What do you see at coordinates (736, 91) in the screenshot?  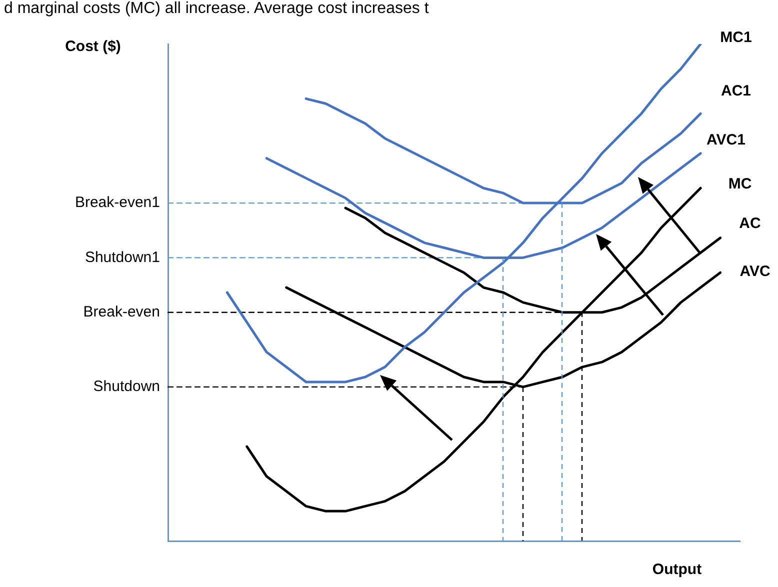 I see `series-label: AC1` at bounding box center [736, 91].